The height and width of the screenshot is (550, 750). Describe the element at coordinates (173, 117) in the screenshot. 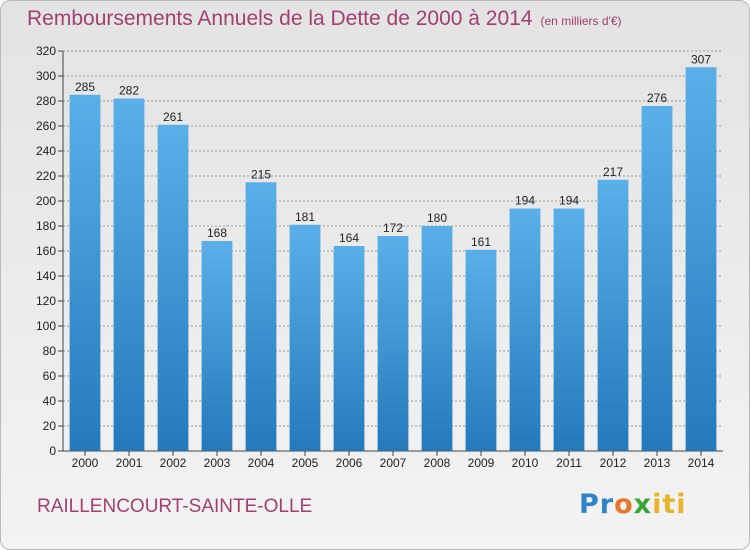

I see `bar-value-label: 261` at that location.